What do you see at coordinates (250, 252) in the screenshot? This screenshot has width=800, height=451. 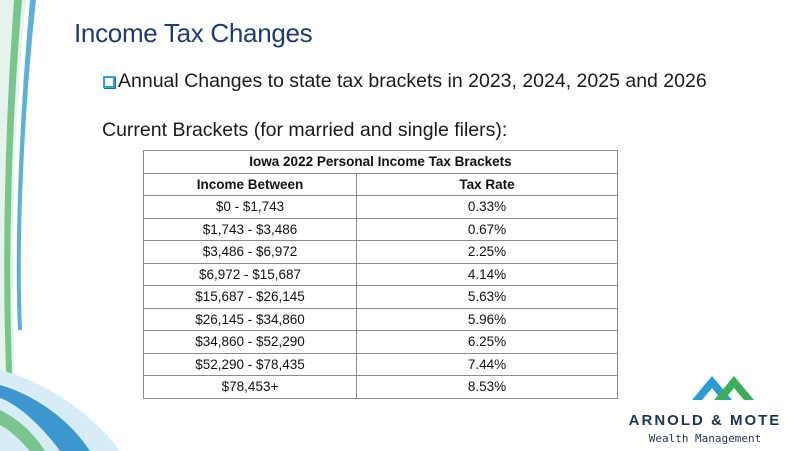 I see `income-range-cell: $3,486 - $6,972` at bounding box center [250, 252].